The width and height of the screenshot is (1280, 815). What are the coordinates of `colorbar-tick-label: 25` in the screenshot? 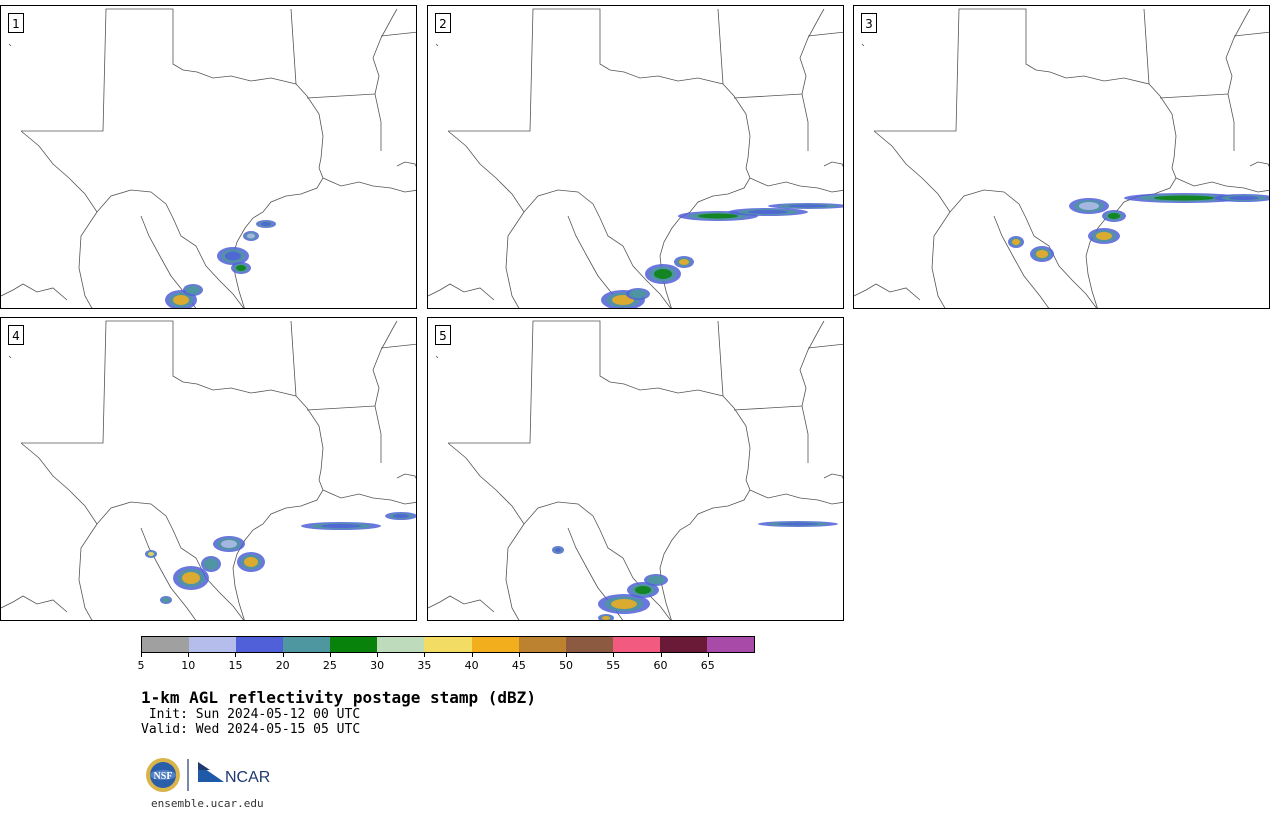 It's located at (329, 665).